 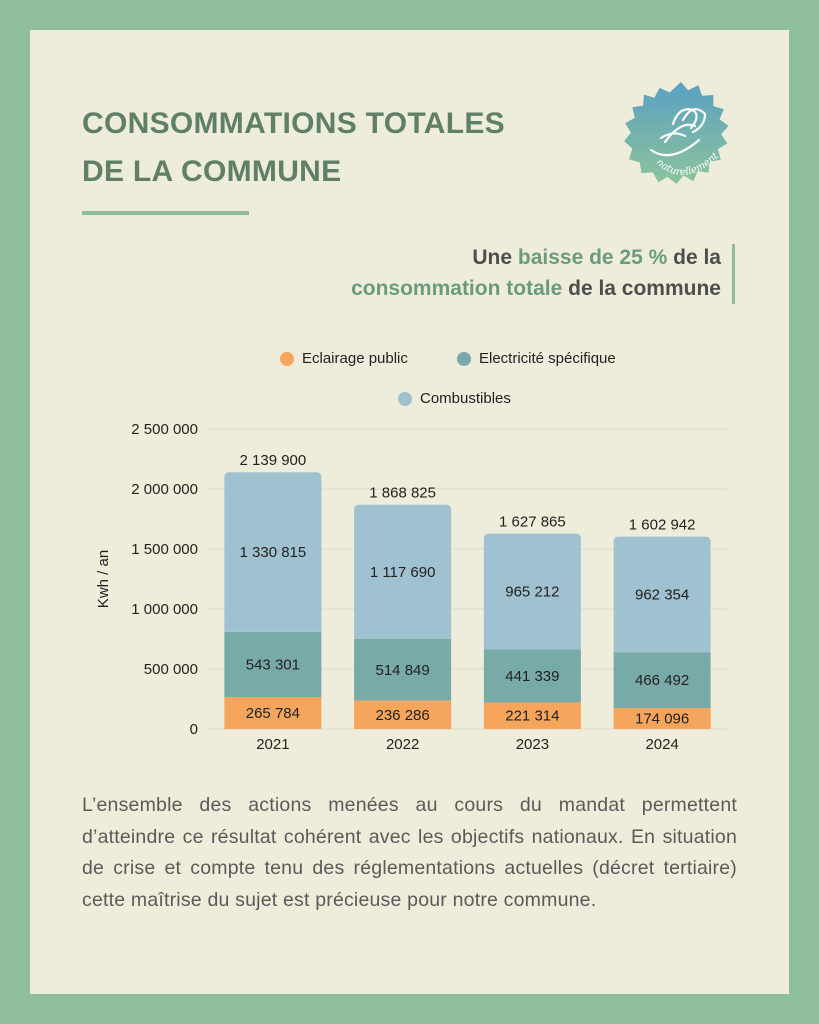 I want to click on data-label-combustibles: 965 212, so click(x=532, y=592).